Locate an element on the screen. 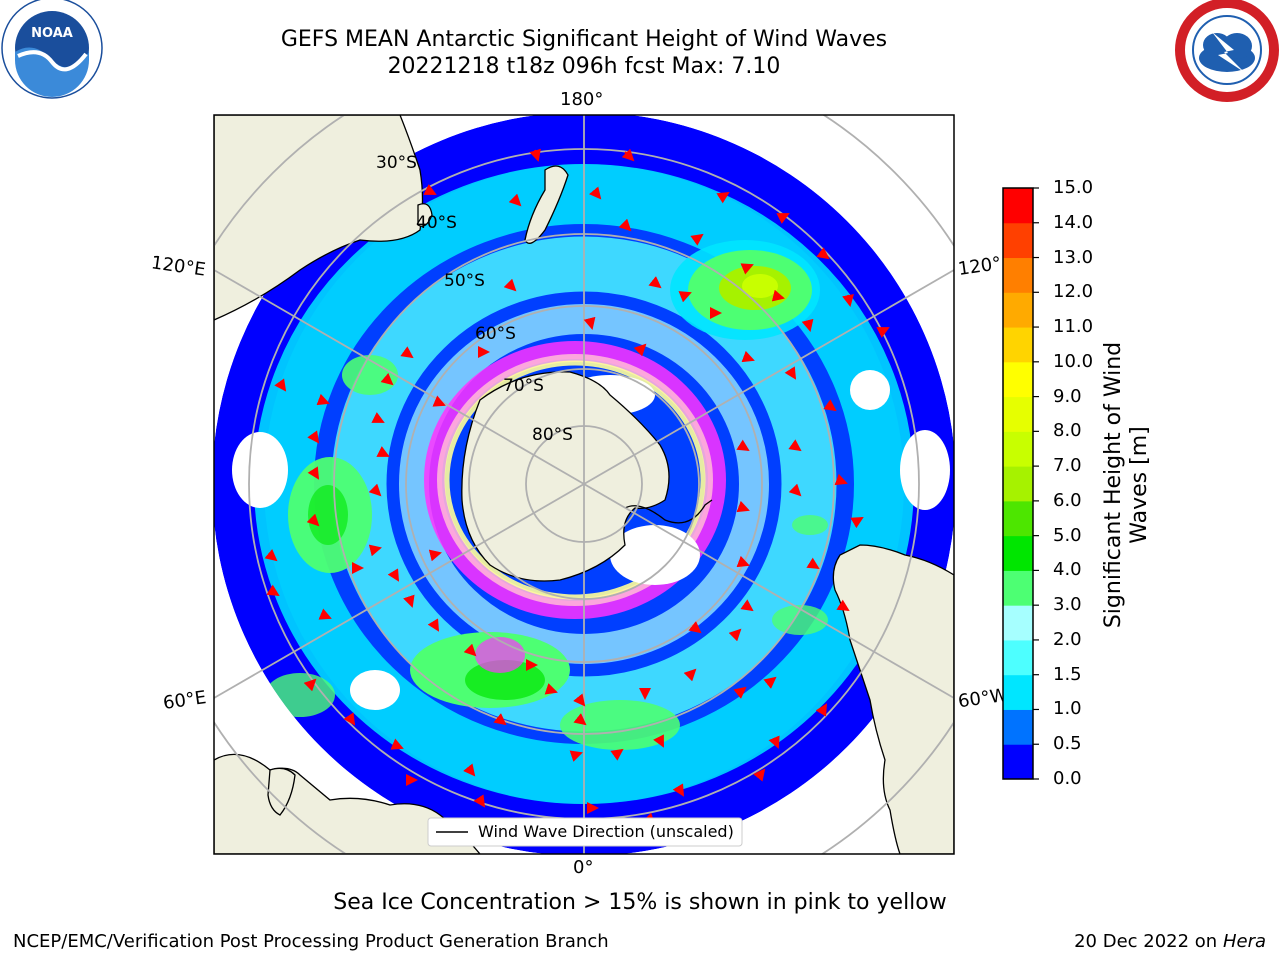  colorbar-tick-label: 4.0 is located at coordinates (1067, 570).